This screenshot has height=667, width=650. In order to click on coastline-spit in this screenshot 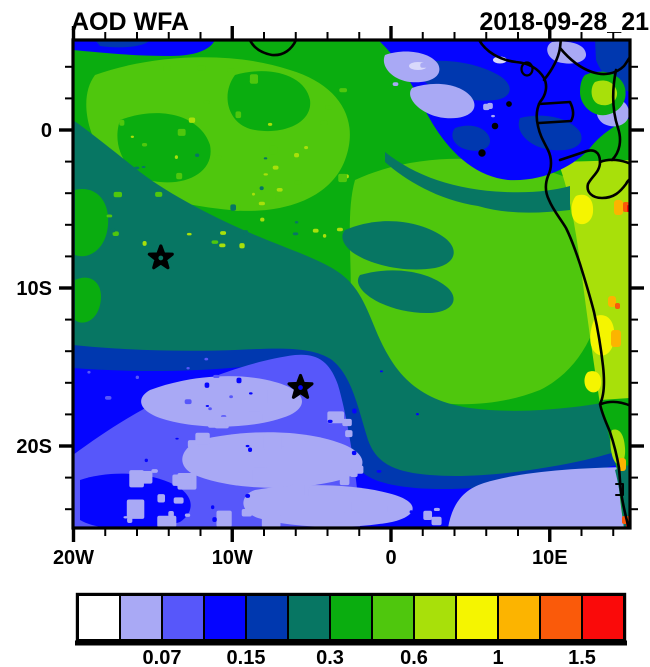, I will do `click(619, 489)`.